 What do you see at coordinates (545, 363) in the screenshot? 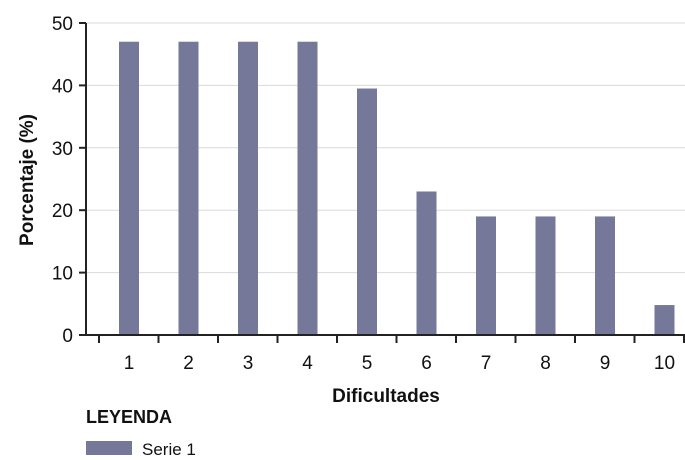
I see `x-tick-label: 8` at bounding box center [545, 363].